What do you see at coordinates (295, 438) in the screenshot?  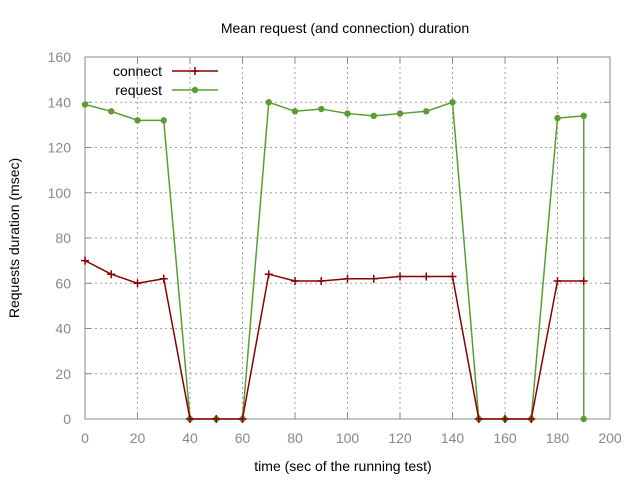 I see `x-tick-label: 80` at bounding box center [295, 438].